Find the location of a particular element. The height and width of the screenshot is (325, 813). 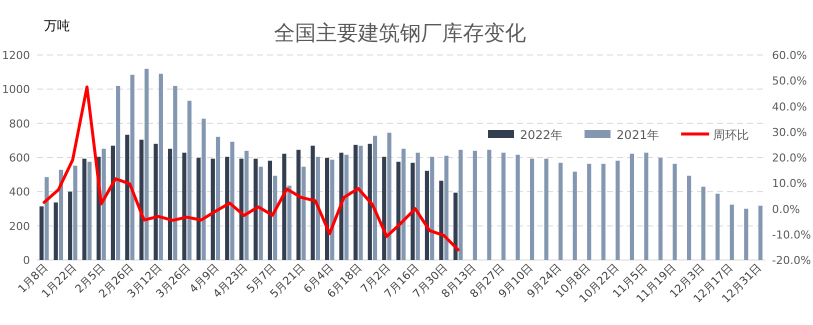

legend-label: 周环比 is located at coordinates (731, 135).